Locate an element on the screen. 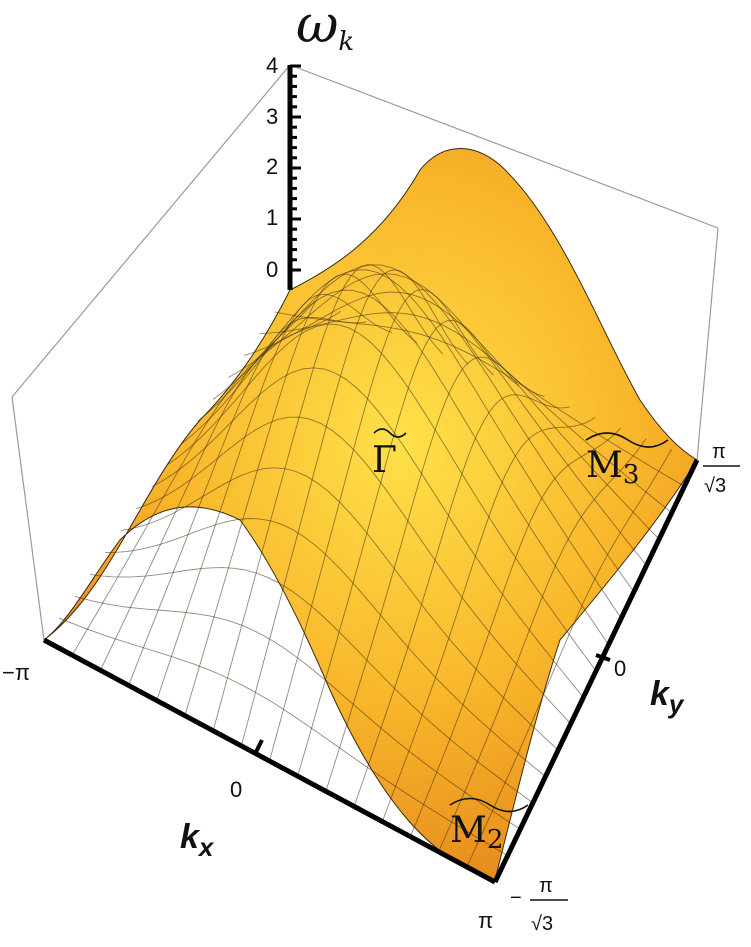 The height and width of the screenshot is (947, 751). z-tick-3: 3 is located at coordinates (272, 116).